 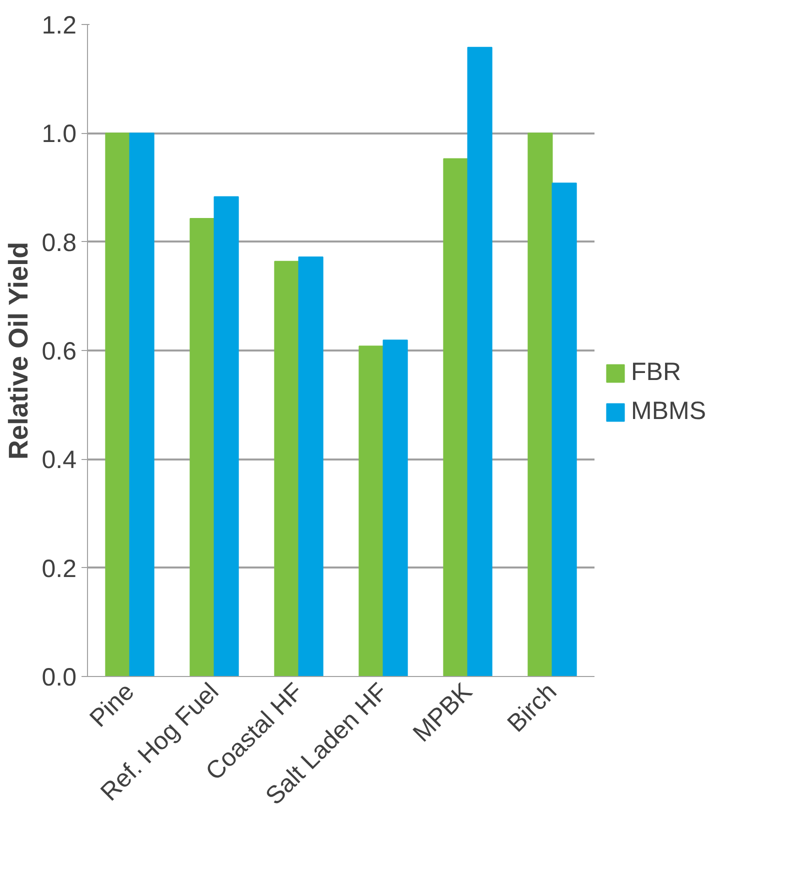 I want to click on y-tick-label: 0.8, so click(x=59, y=242).